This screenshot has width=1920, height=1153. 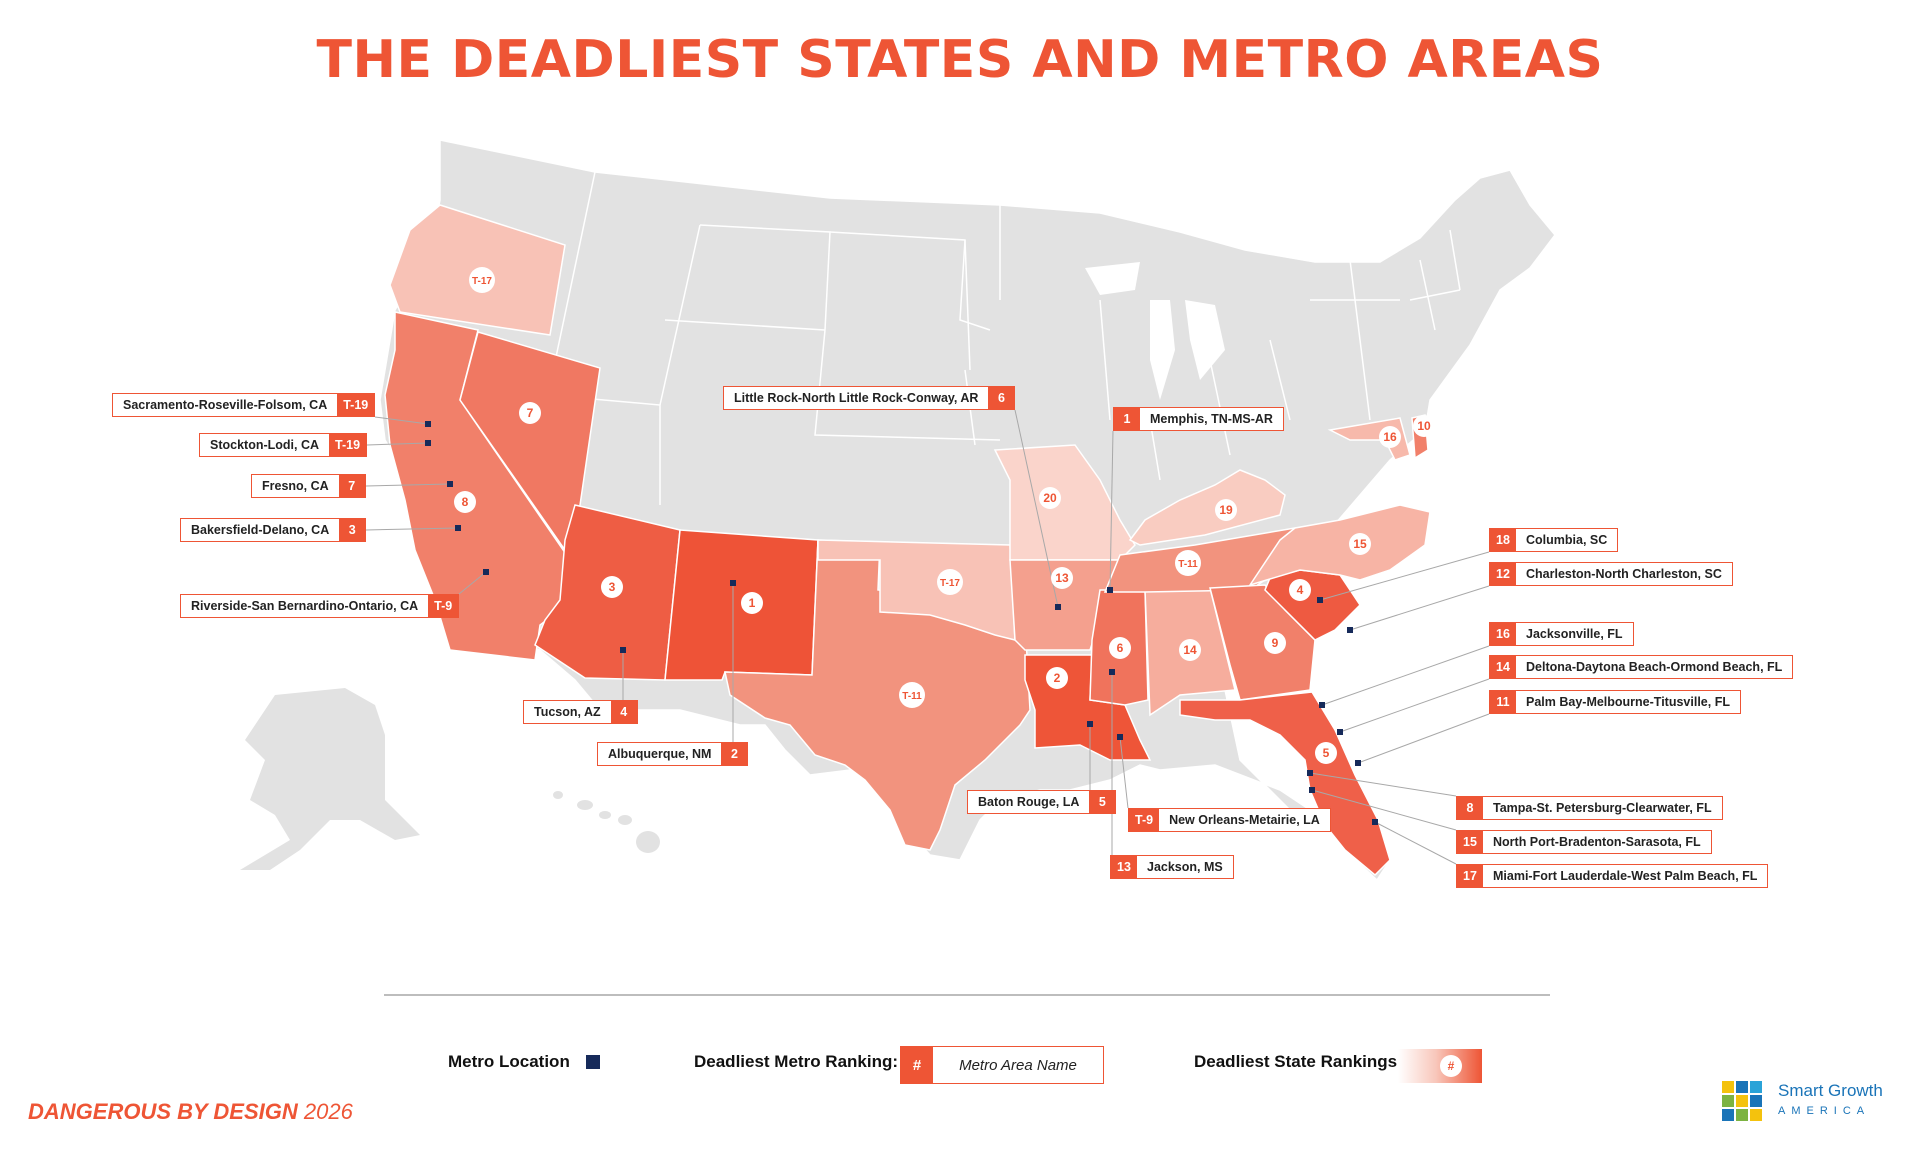 What do you see at coordinates (351, 486) in the screenshot?
I see `metro-rank: 7` at bounding box center [351, 486].